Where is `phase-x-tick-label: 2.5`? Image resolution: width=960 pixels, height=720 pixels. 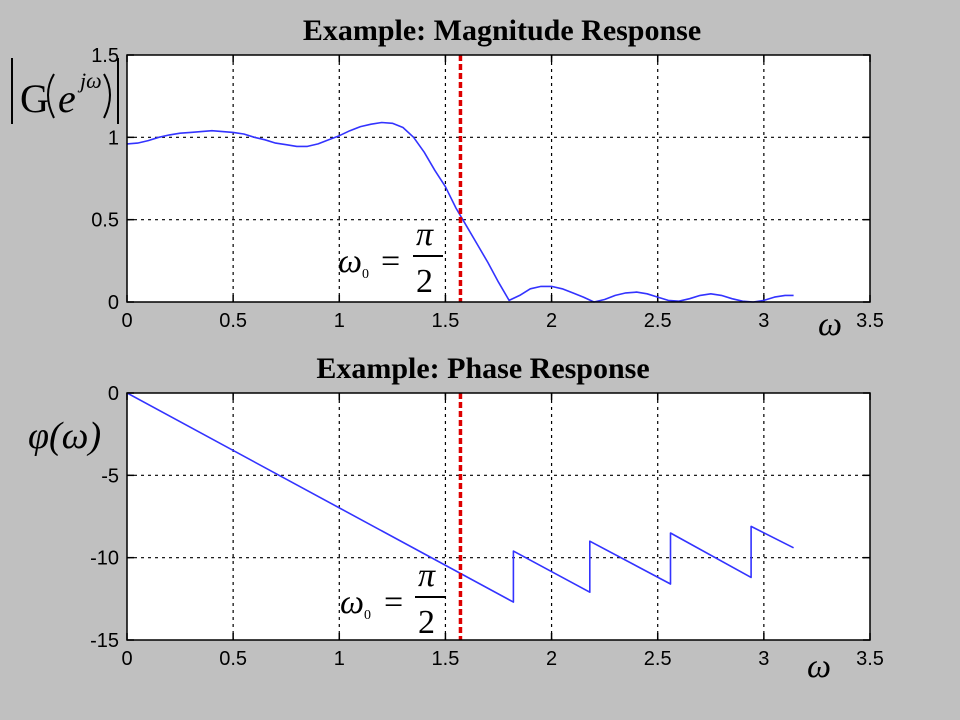 phase-x-tick-label: 2.5 is located at coordinates (658, 659).